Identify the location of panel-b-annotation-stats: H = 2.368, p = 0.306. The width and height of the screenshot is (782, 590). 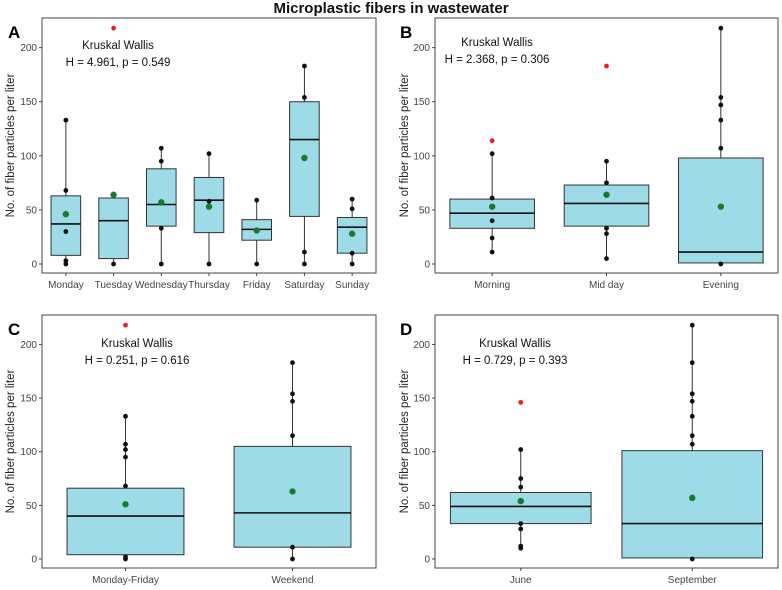
(497, 60).